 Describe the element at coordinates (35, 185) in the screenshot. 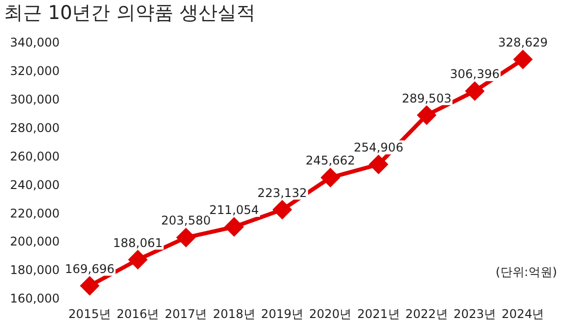

I see `y-tick-label: 240,000` at that location.